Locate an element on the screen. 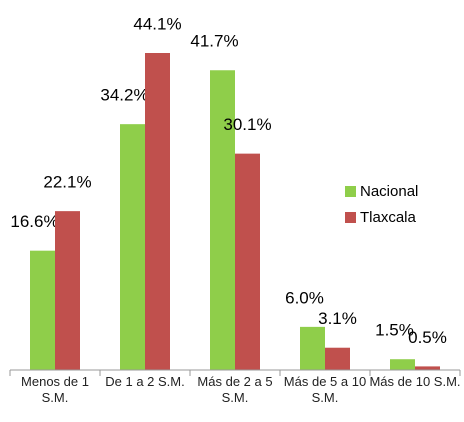 Image resolution: width=464 pixels, height=422 pixels. data-label: 30.1% is located at coordinates (247, 124).